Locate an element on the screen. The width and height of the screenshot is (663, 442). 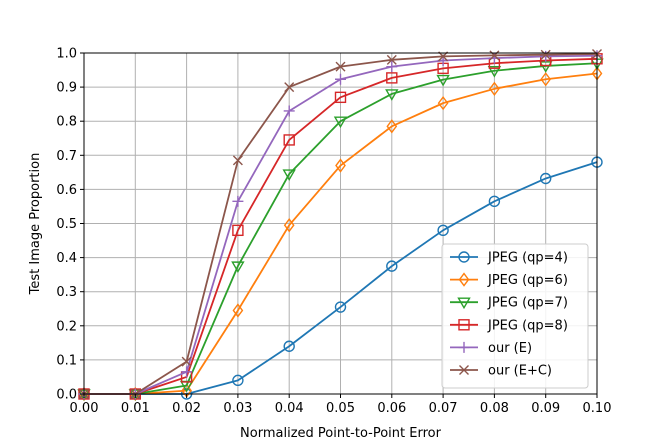
legend-label: our (E+C) is located at coordinates (520, 371).